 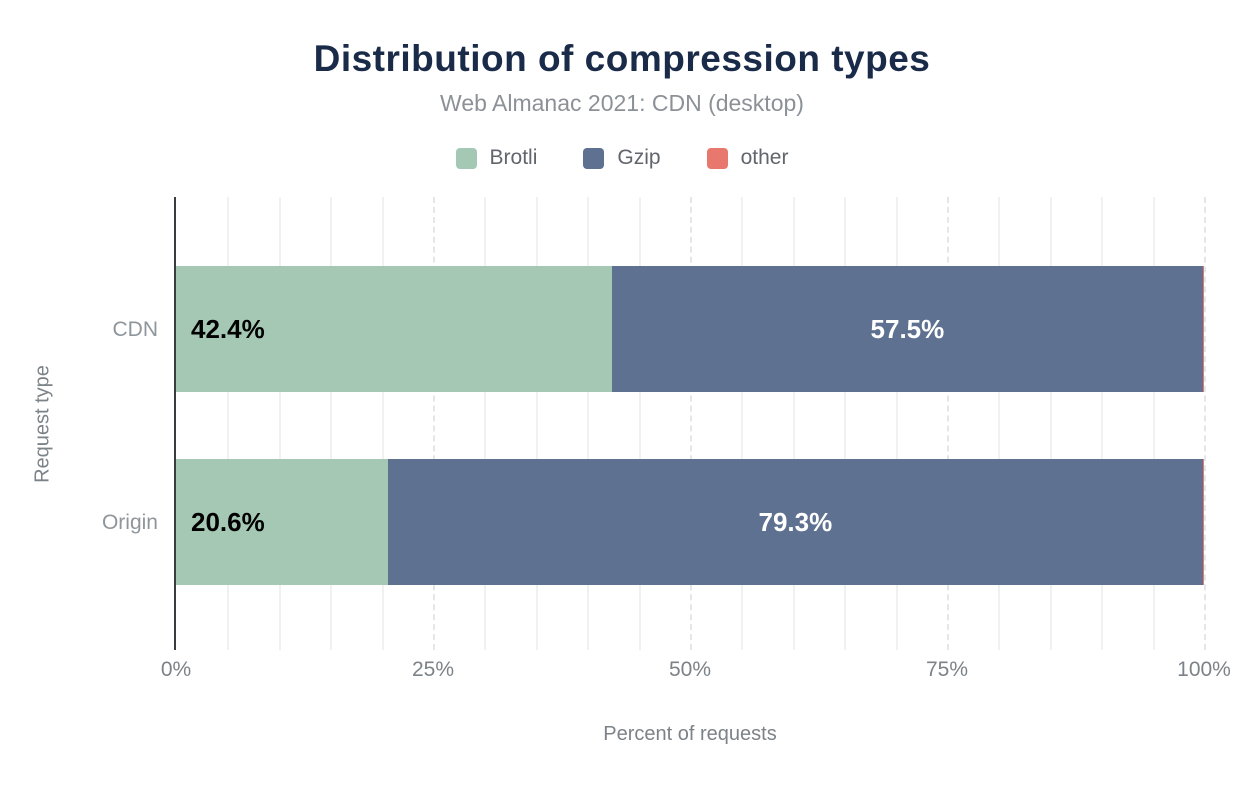 What do you see at coordinates (1203, 522) in the screenshot?
I see `bar-segment-other-origin` at bounding box center [1203, 522].